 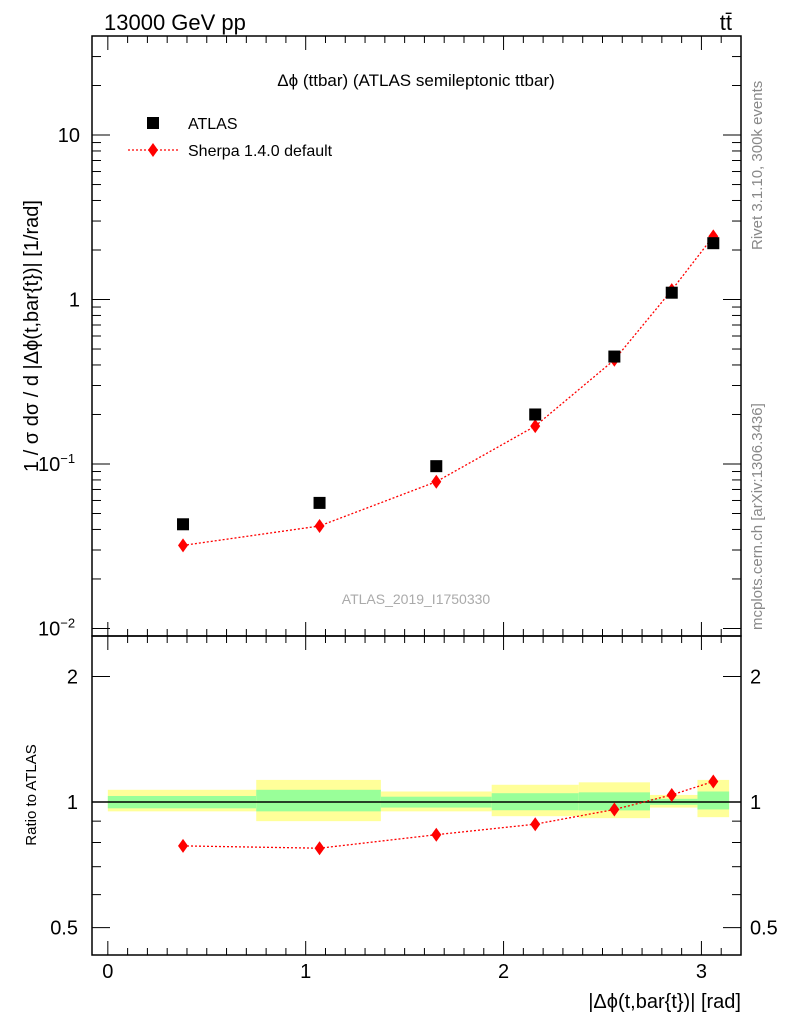 I want to click on x-tick-label: 2, so click(x=503, y=972).